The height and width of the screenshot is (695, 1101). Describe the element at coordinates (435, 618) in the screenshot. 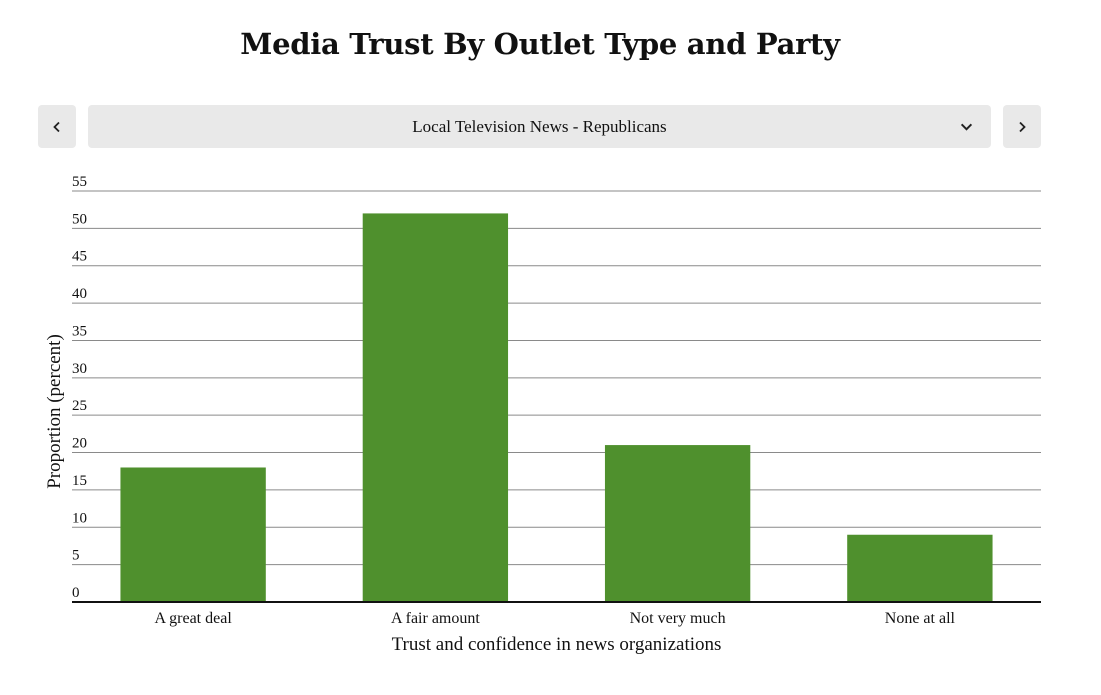

I see `x-tick-label: A fair amount` at that location.